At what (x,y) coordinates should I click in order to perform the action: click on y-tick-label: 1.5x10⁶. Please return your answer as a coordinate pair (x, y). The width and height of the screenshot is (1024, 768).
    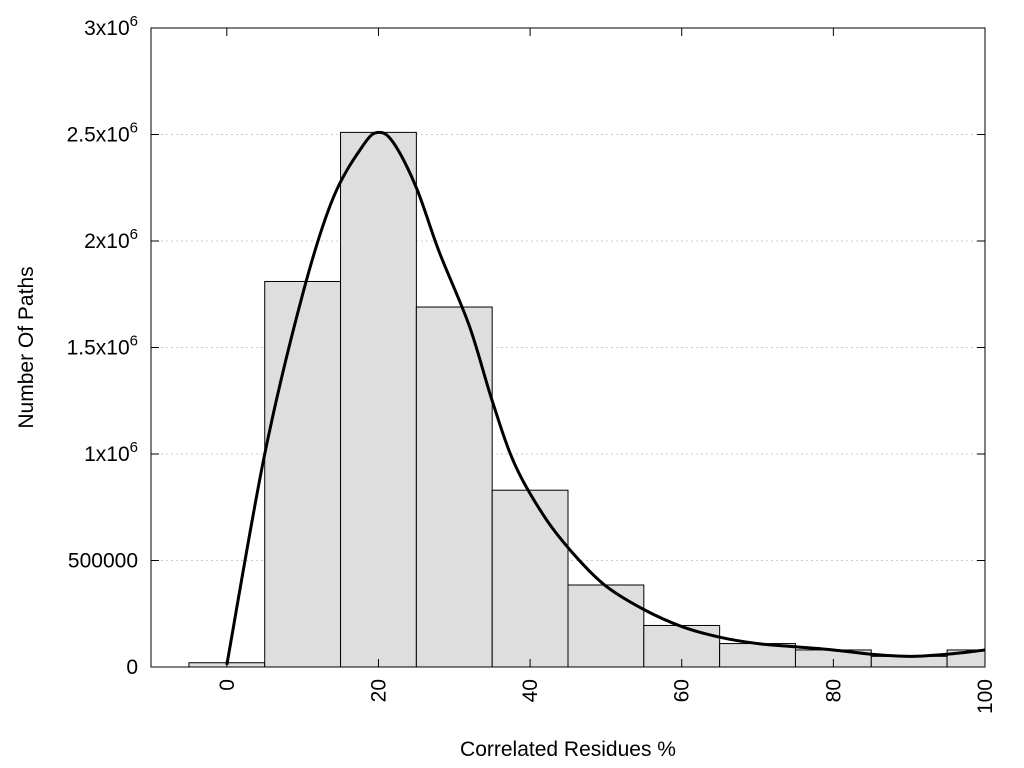
    Looking at the image, I should click on (102, 346).